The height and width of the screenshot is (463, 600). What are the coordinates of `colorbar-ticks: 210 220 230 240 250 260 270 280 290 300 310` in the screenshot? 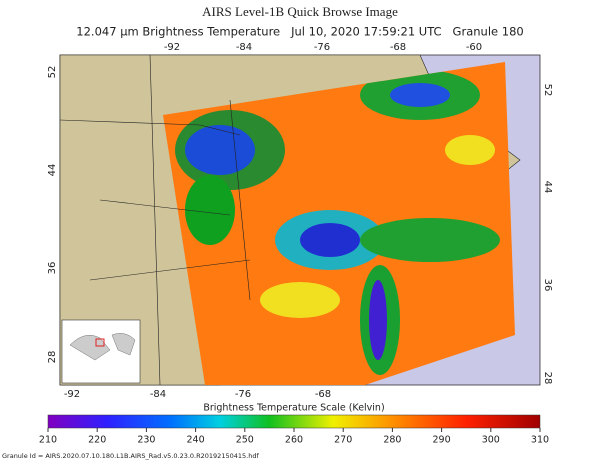 It's located at (294, 437).